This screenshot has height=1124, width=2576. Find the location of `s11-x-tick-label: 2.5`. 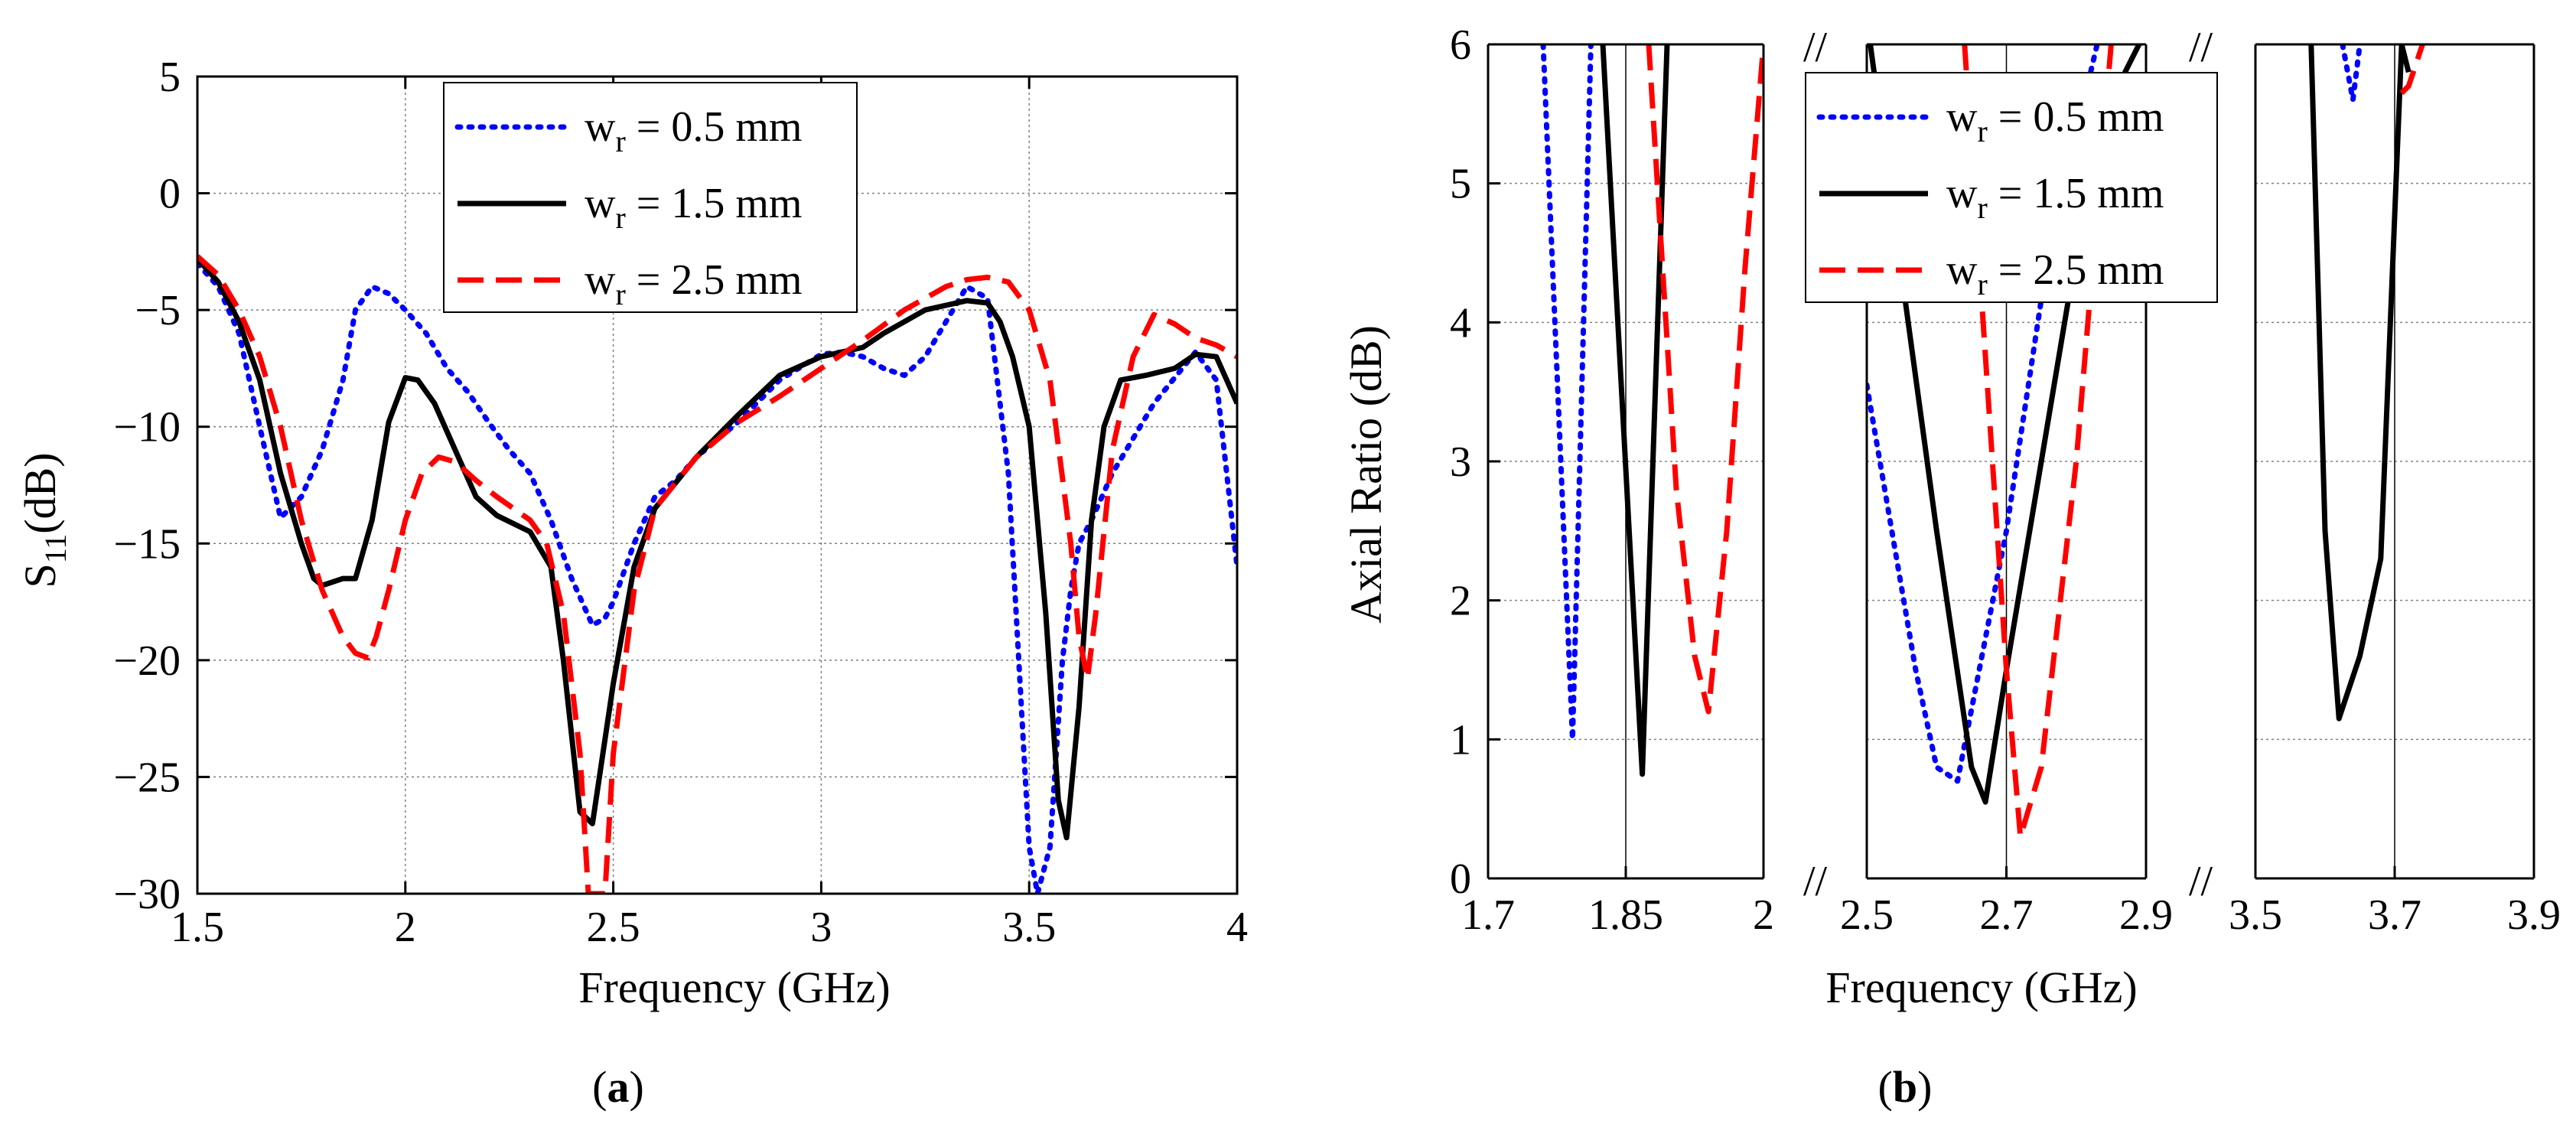

s11-x-tick-label: 2.5 is located at coordinates (613, 927).